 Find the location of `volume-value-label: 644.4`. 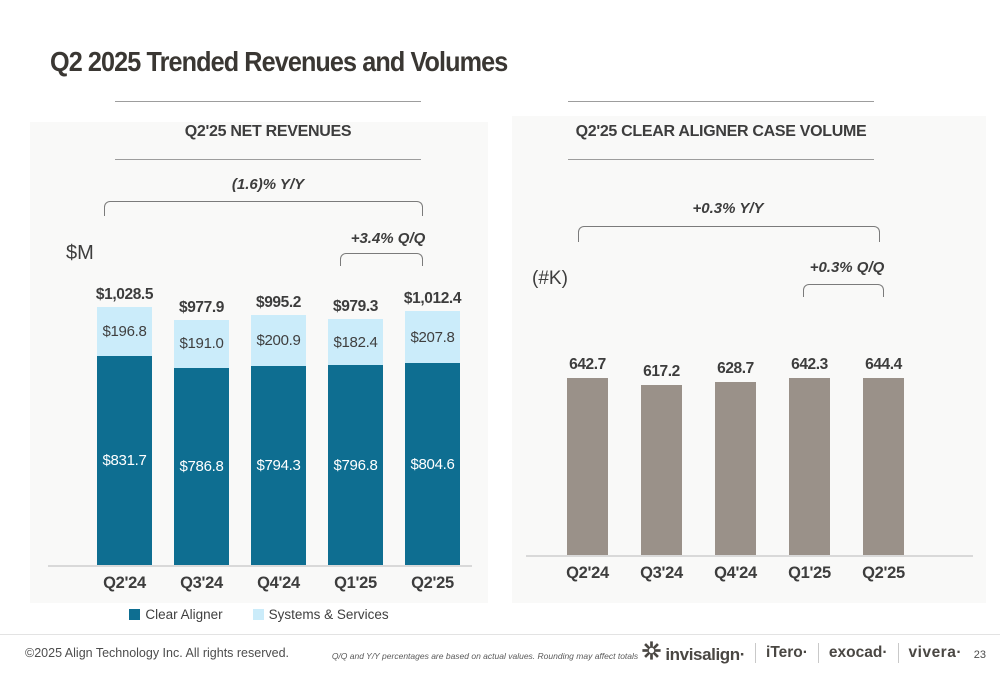

volume-value-label: 644.4 is located at coordinates (883, 364).